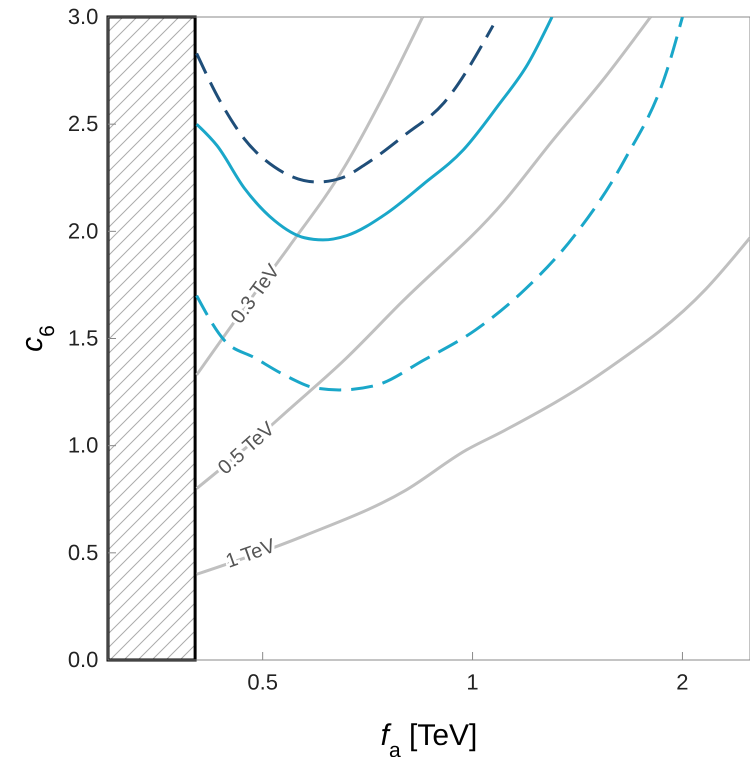 The height and width of the screenshot is (757, 750). Describe the element at coordinates (682, 681) in the screenshot. I see `x-tick-label: 2` at that location.